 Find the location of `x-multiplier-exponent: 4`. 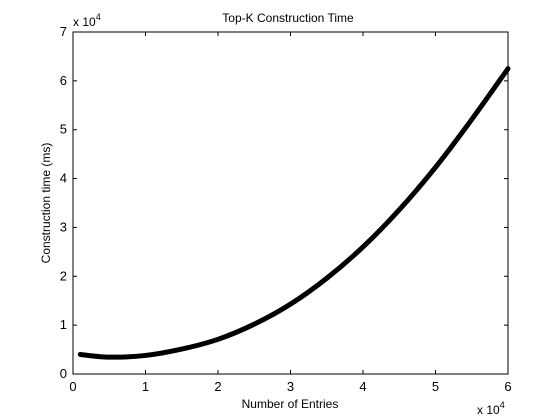

x-multiplier-exponent: 4 is located at coordinates (502, 405).